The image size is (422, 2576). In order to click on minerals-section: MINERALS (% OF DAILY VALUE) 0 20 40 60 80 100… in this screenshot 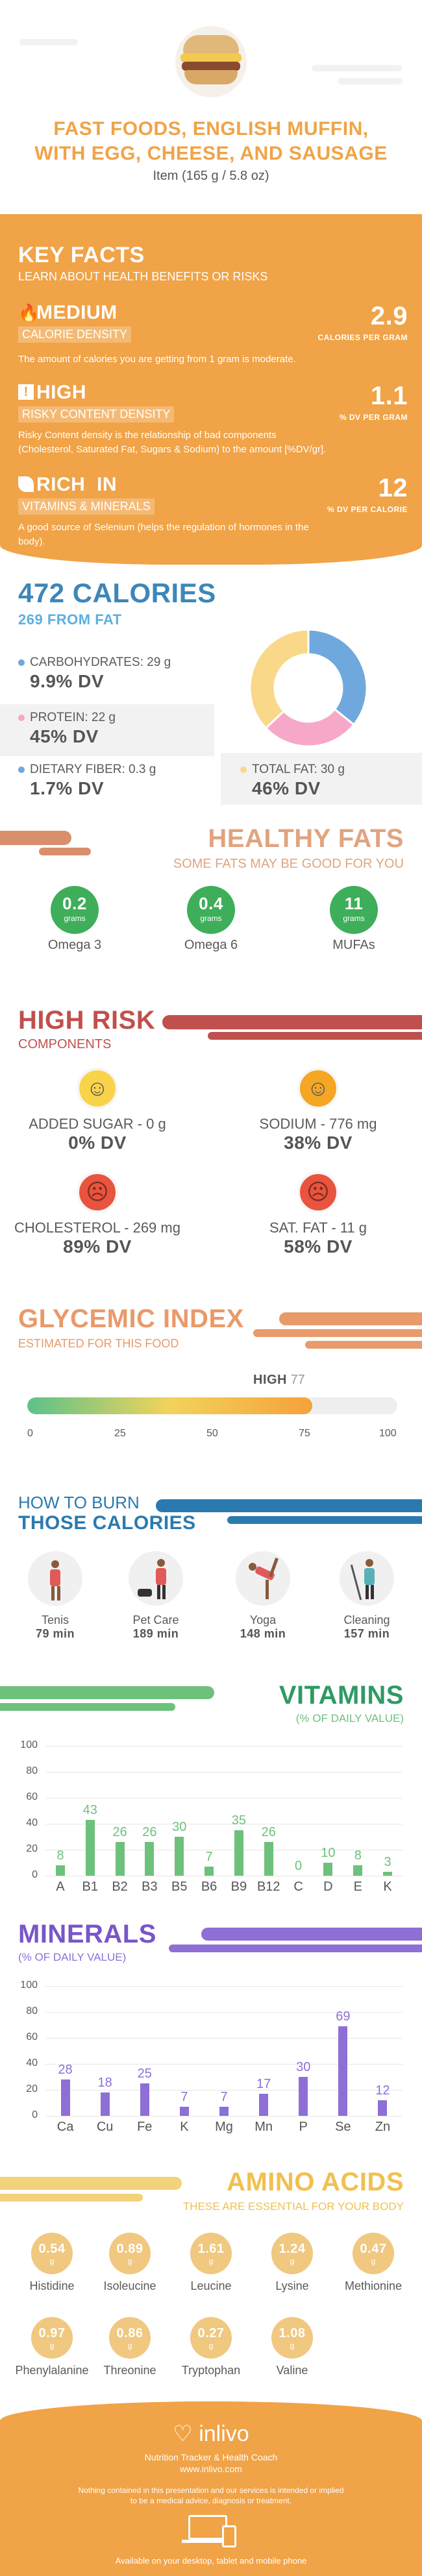, I will do `click(211, 2035)`.